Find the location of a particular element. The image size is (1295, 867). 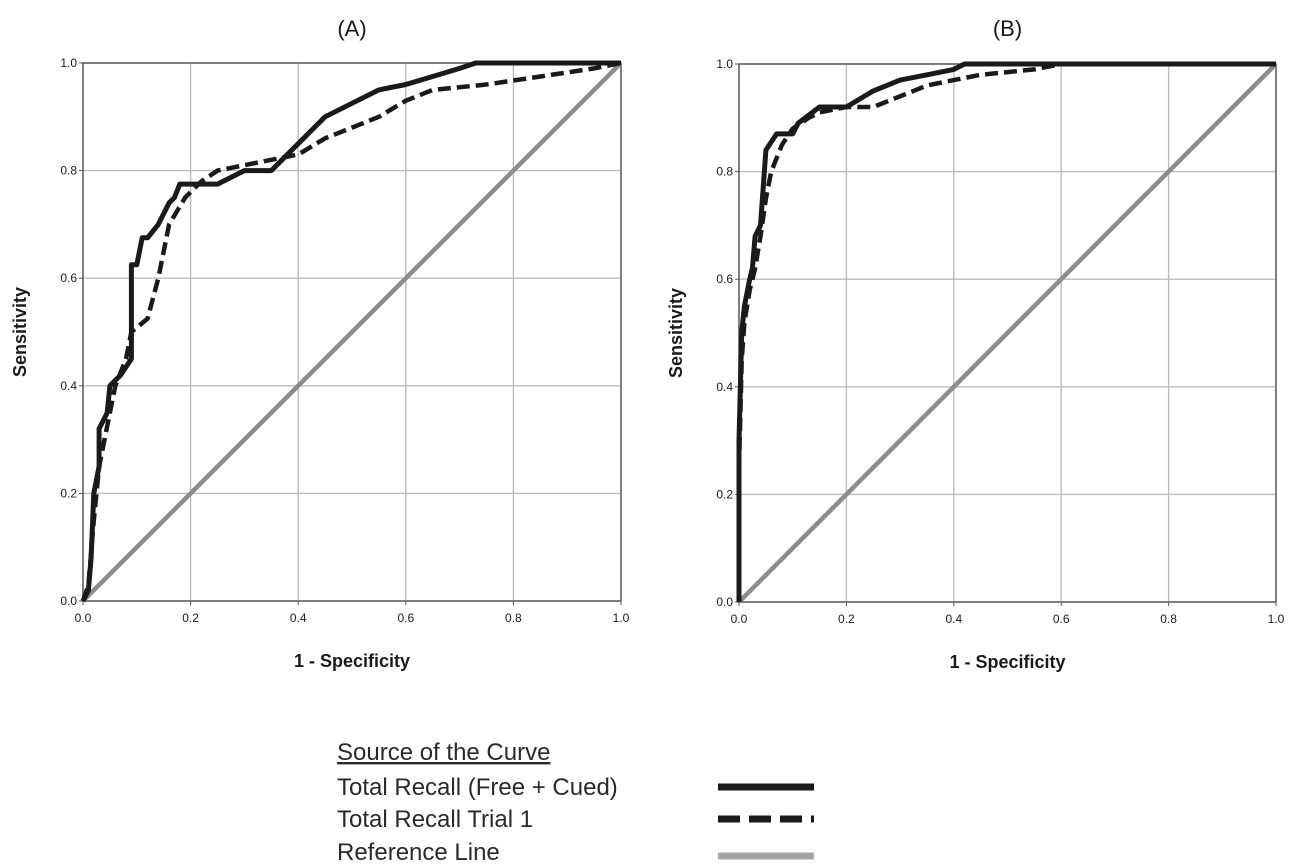

legend-label-total-recall: Total Recall (Free + Cued) is located at coordinates (477, 787).